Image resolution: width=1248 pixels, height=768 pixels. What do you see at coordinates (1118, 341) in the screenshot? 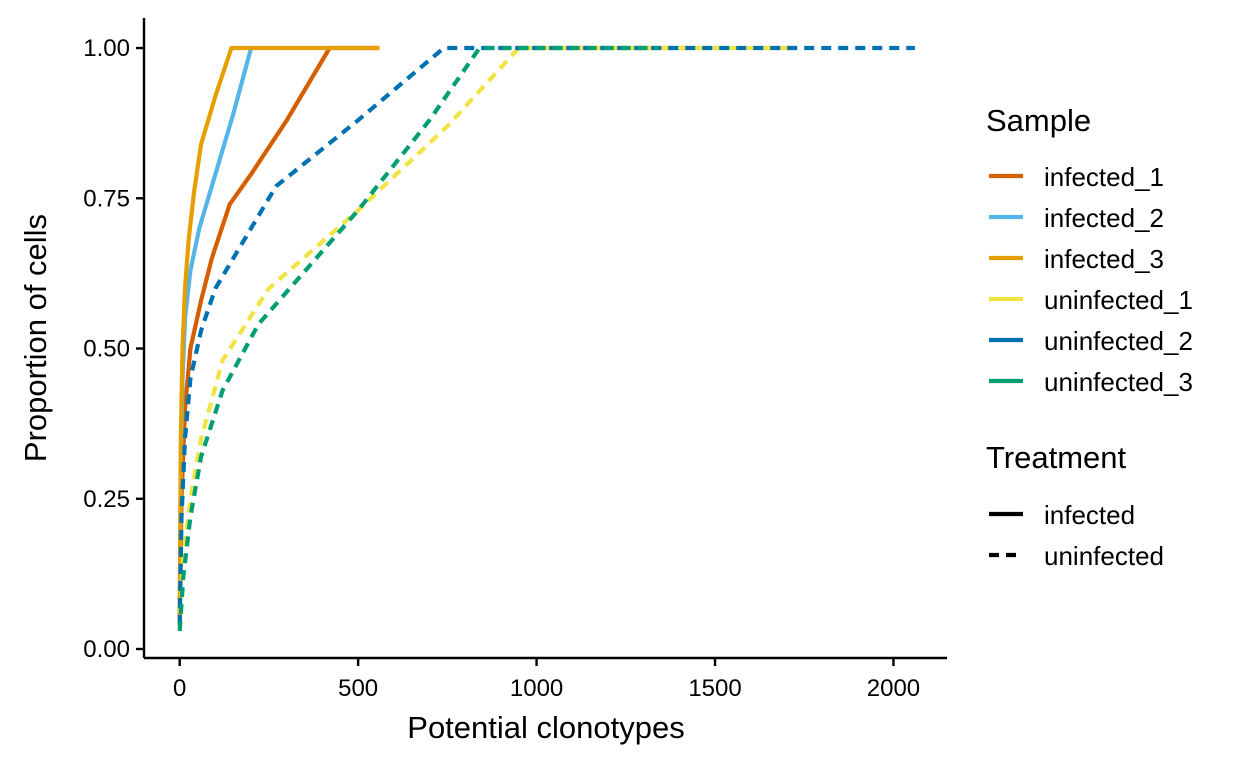
I see `legend-label: uninfected_2` at bounding box center [1118, 341].